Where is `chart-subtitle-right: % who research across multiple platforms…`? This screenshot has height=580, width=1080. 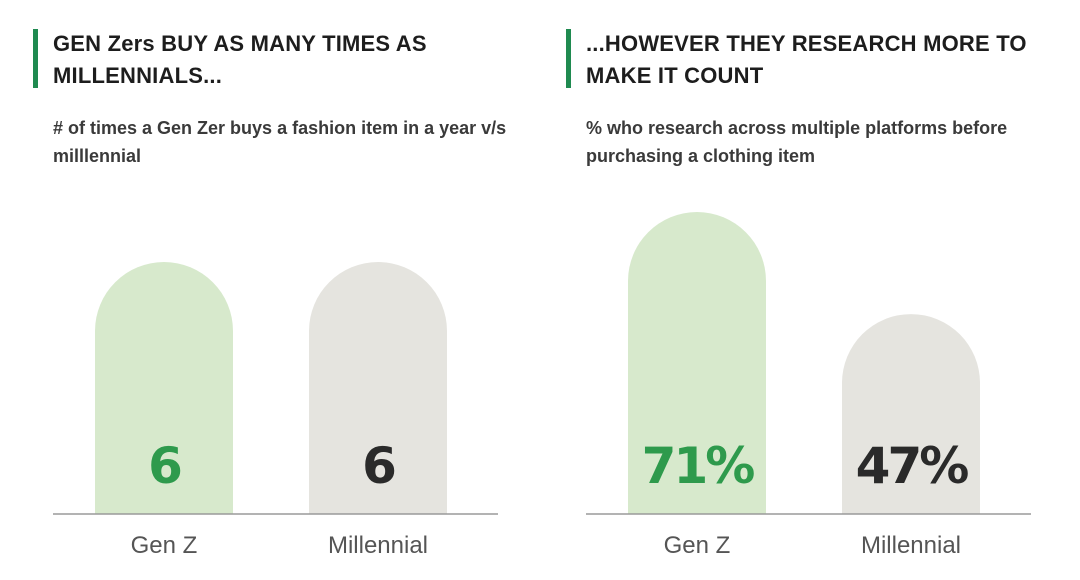 chart-subtitle-right: % who research across multiple platforms… is located at coordinates (797, 142).